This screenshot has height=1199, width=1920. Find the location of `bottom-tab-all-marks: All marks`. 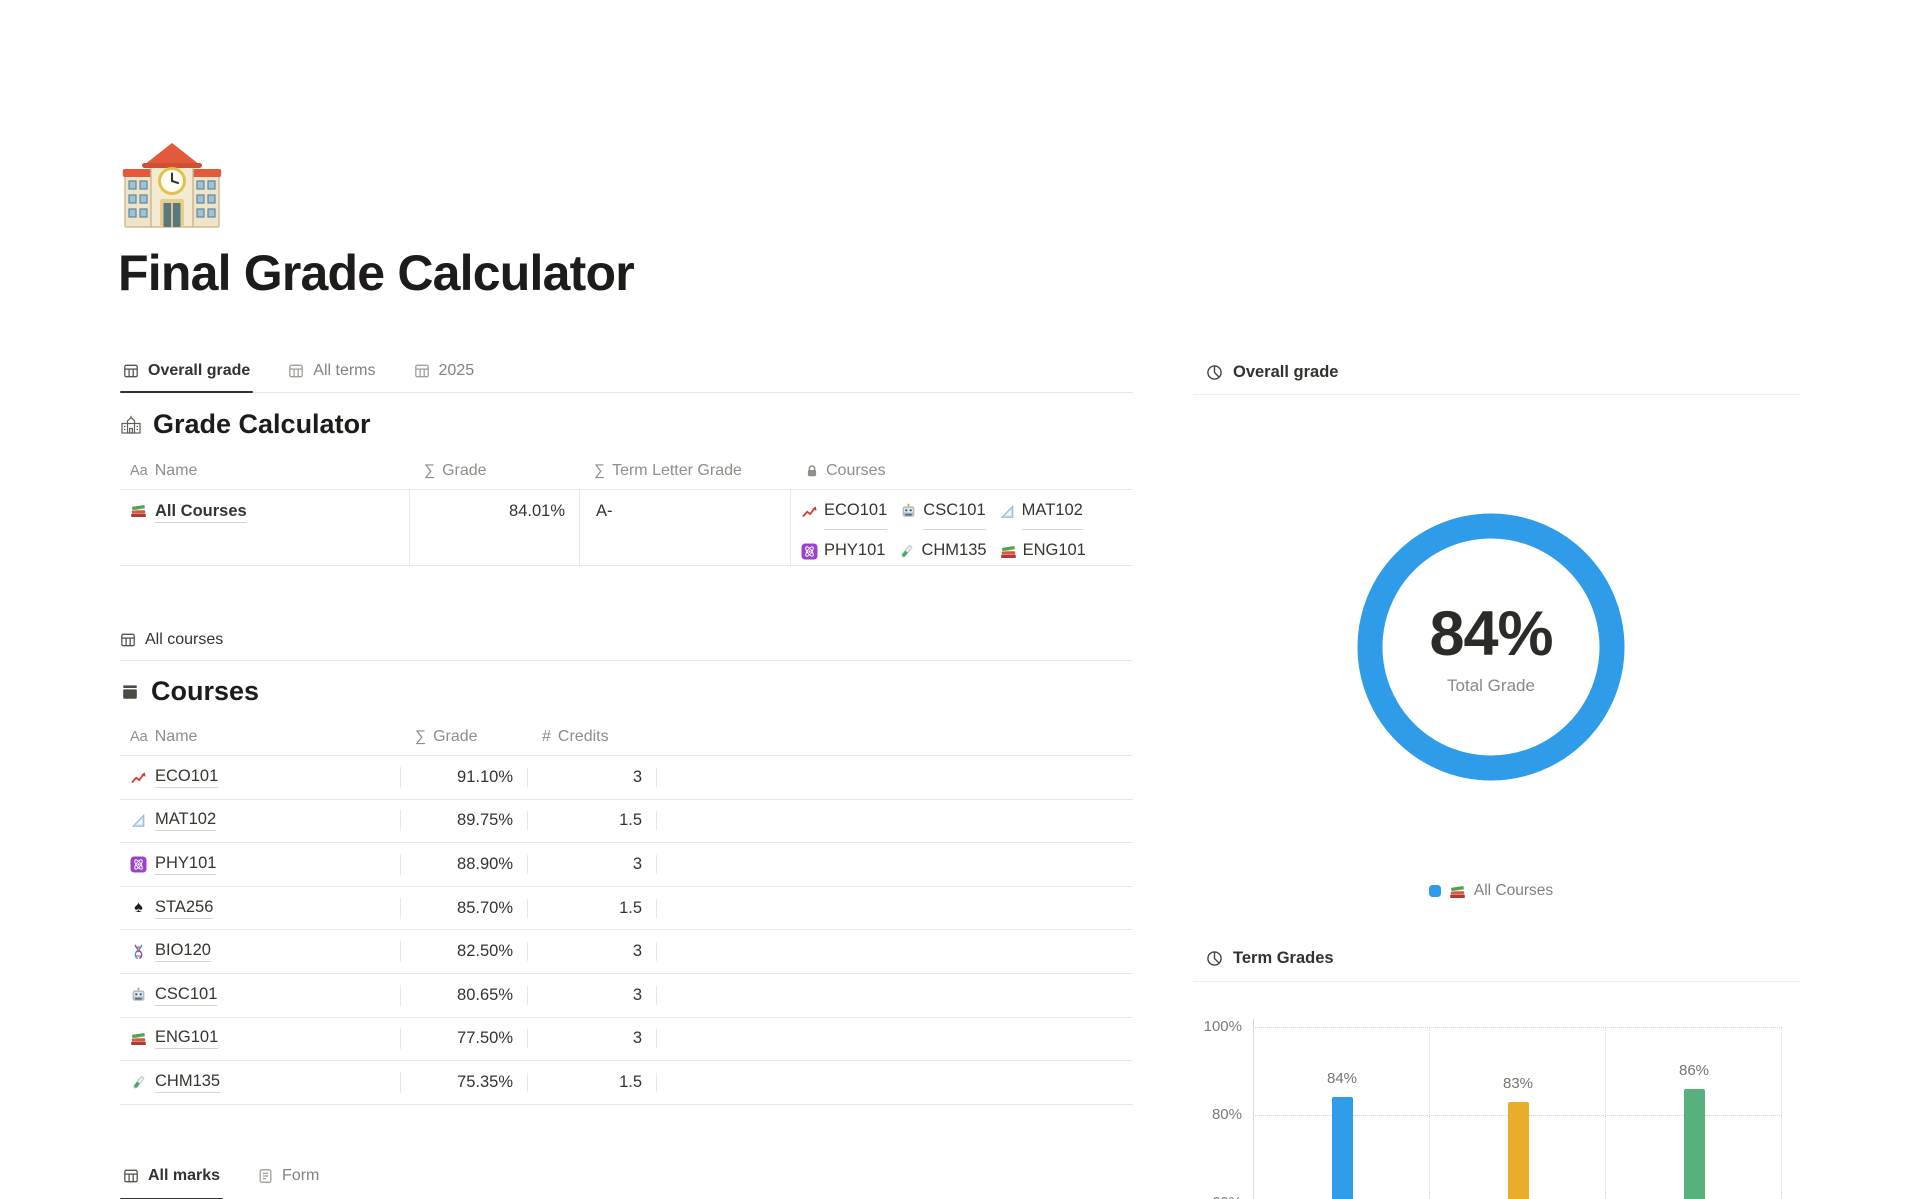

bottom-tab-all-marks: All marks is located at coordinates (172, 1176).